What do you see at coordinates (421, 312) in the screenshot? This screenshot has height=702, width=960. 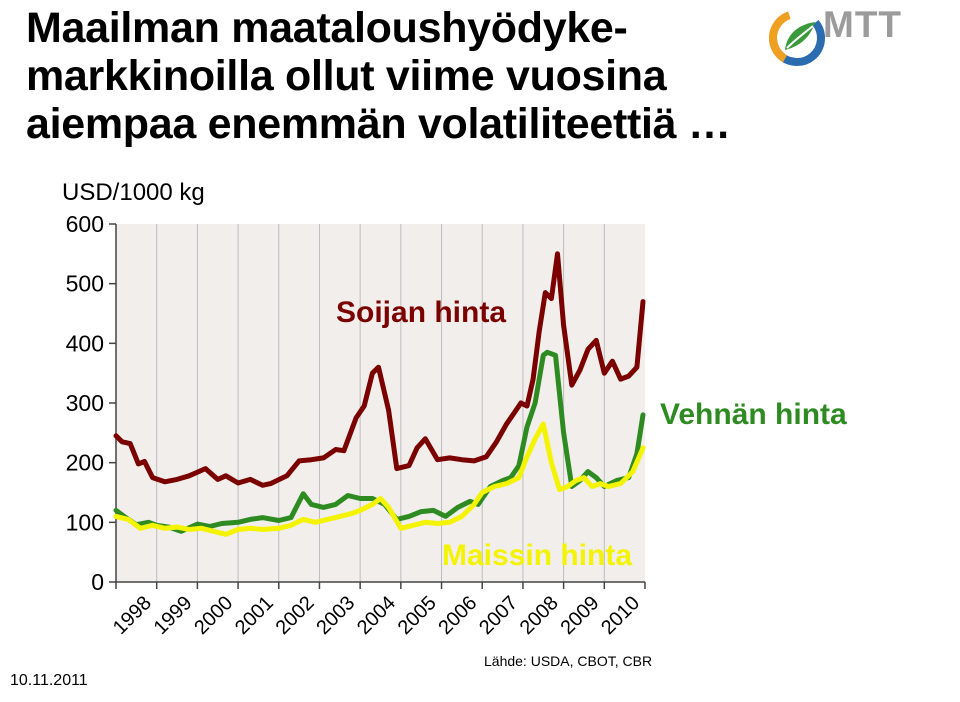 I see `annotation-soy: Soijan hinta` at bounding box center [421, 312].